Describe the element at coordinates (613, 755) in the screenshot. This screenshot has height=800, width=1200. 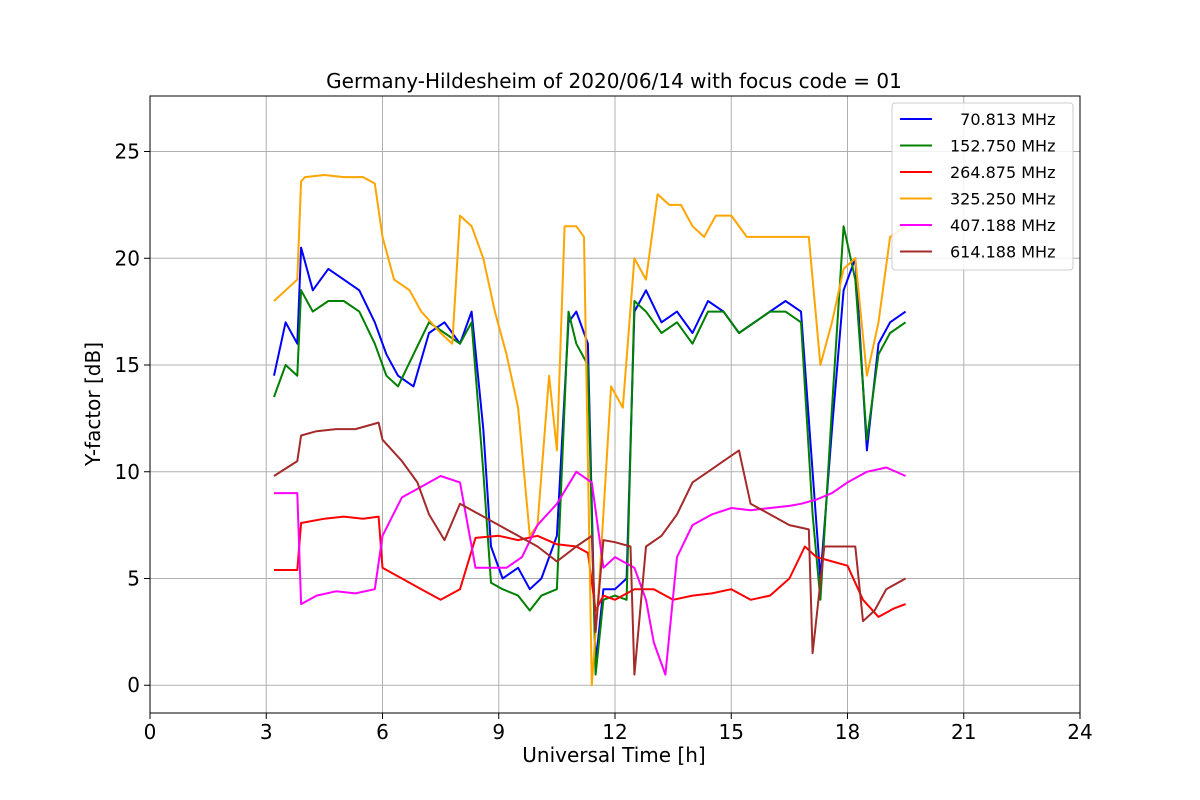
I see `x-axis-label: Universal Time [h]` at that location.